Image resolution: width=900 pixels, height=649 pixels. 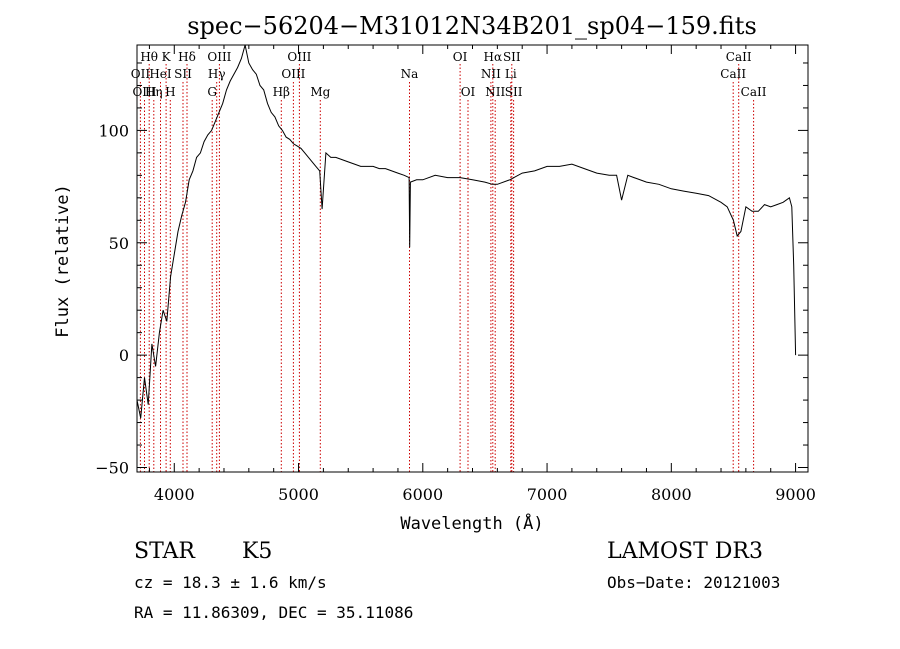 What do you see at coordinates (472, 26) in the screenshot?
I see `chart-title: spec−56204−M31012N34B201_sp04−159.fits` at bounding box center [472, 26].